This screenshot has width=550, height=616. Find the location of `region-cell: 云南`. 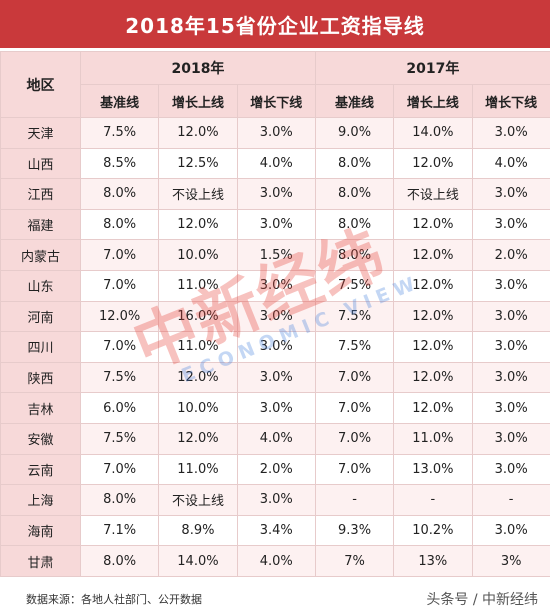

region-cell: 云南 is located at coordinates (40, 469).